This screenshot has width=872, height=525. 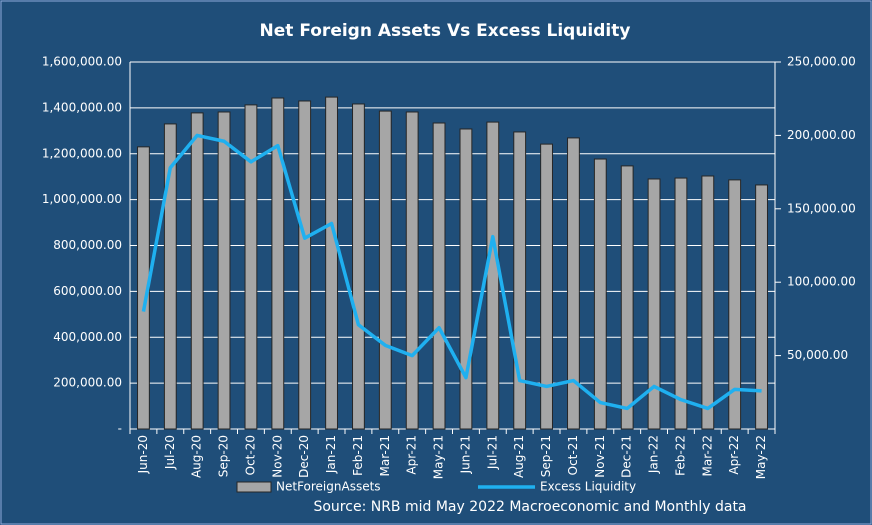 What do you see at coordinates (120, 429) in the screenshot?
I see `y-tick-label: -` at bounding box center [120, 429].